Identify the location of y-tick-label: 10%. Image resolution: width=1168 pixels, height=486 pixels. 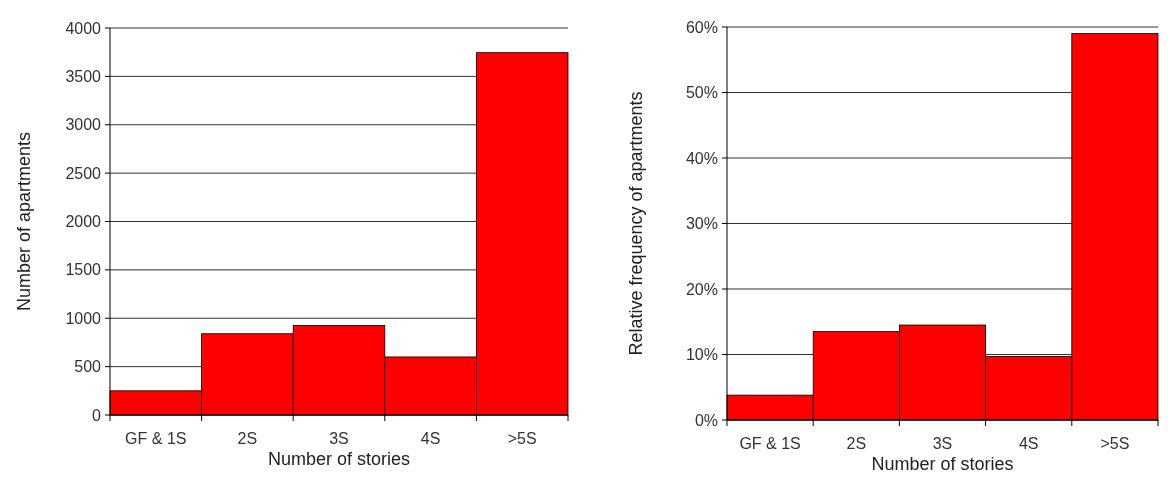
(701, 355).